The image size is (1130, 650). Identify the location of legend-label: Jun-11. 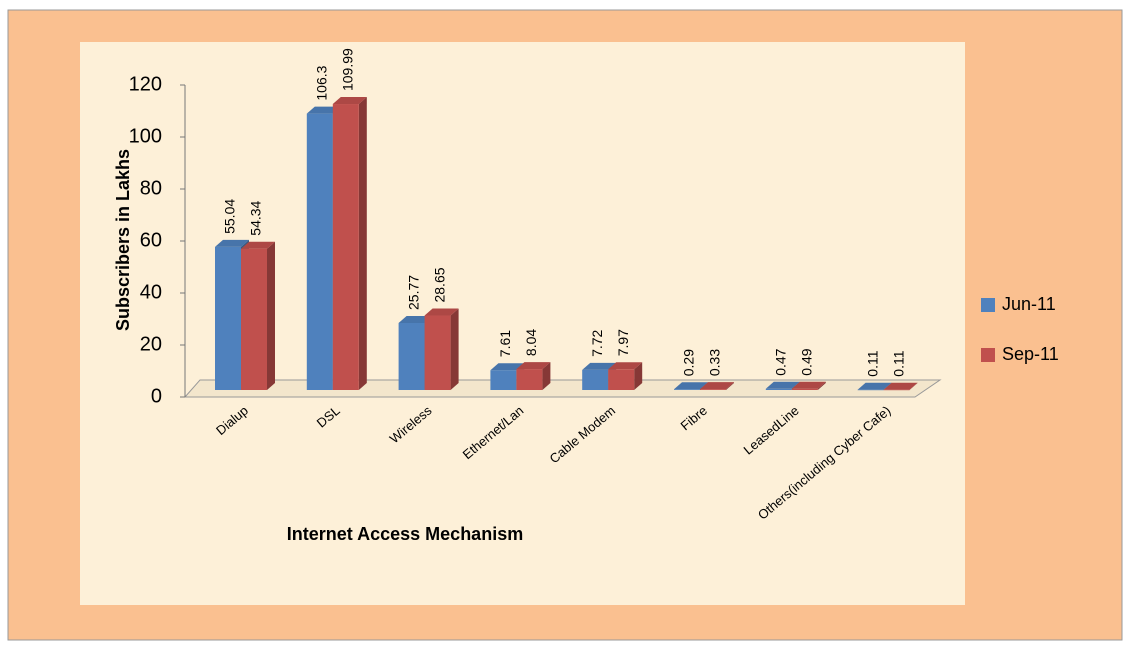
(1029, 304).